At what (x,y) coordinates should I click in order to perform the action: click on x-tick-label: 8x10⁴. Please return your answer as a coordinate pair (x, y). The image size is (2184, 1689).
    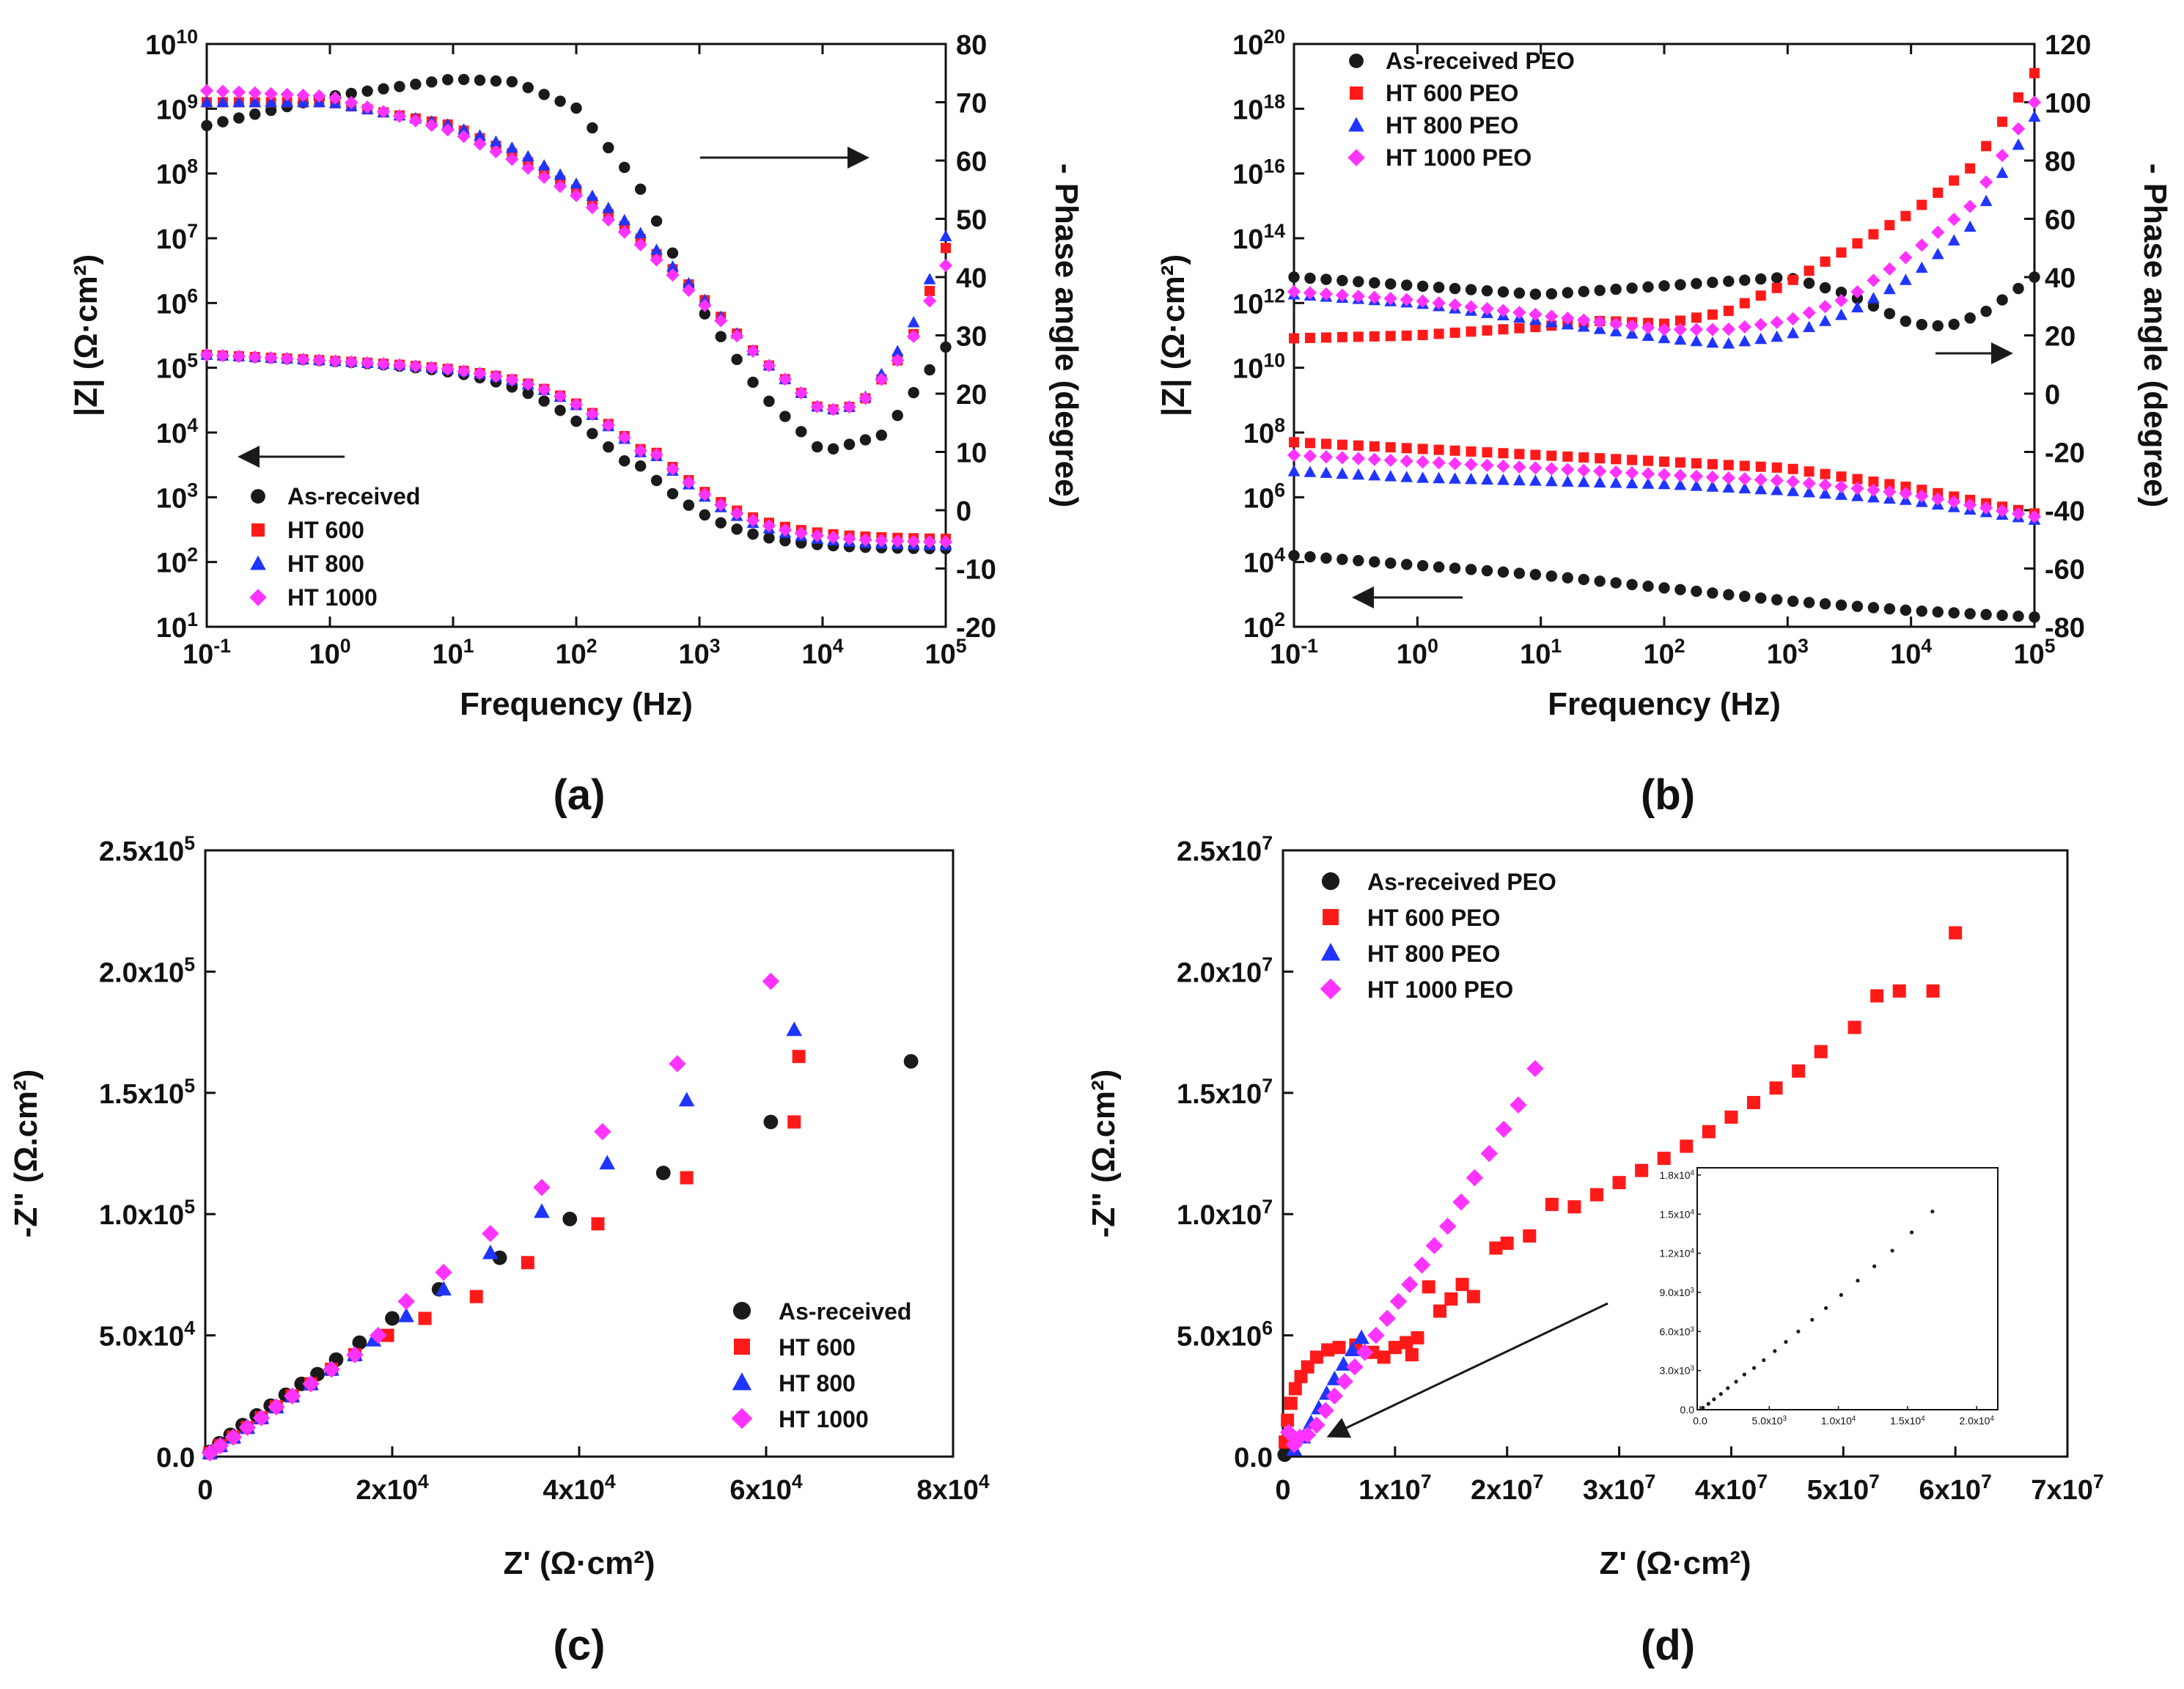
    Looking at the image, I should click on (953, 1488).